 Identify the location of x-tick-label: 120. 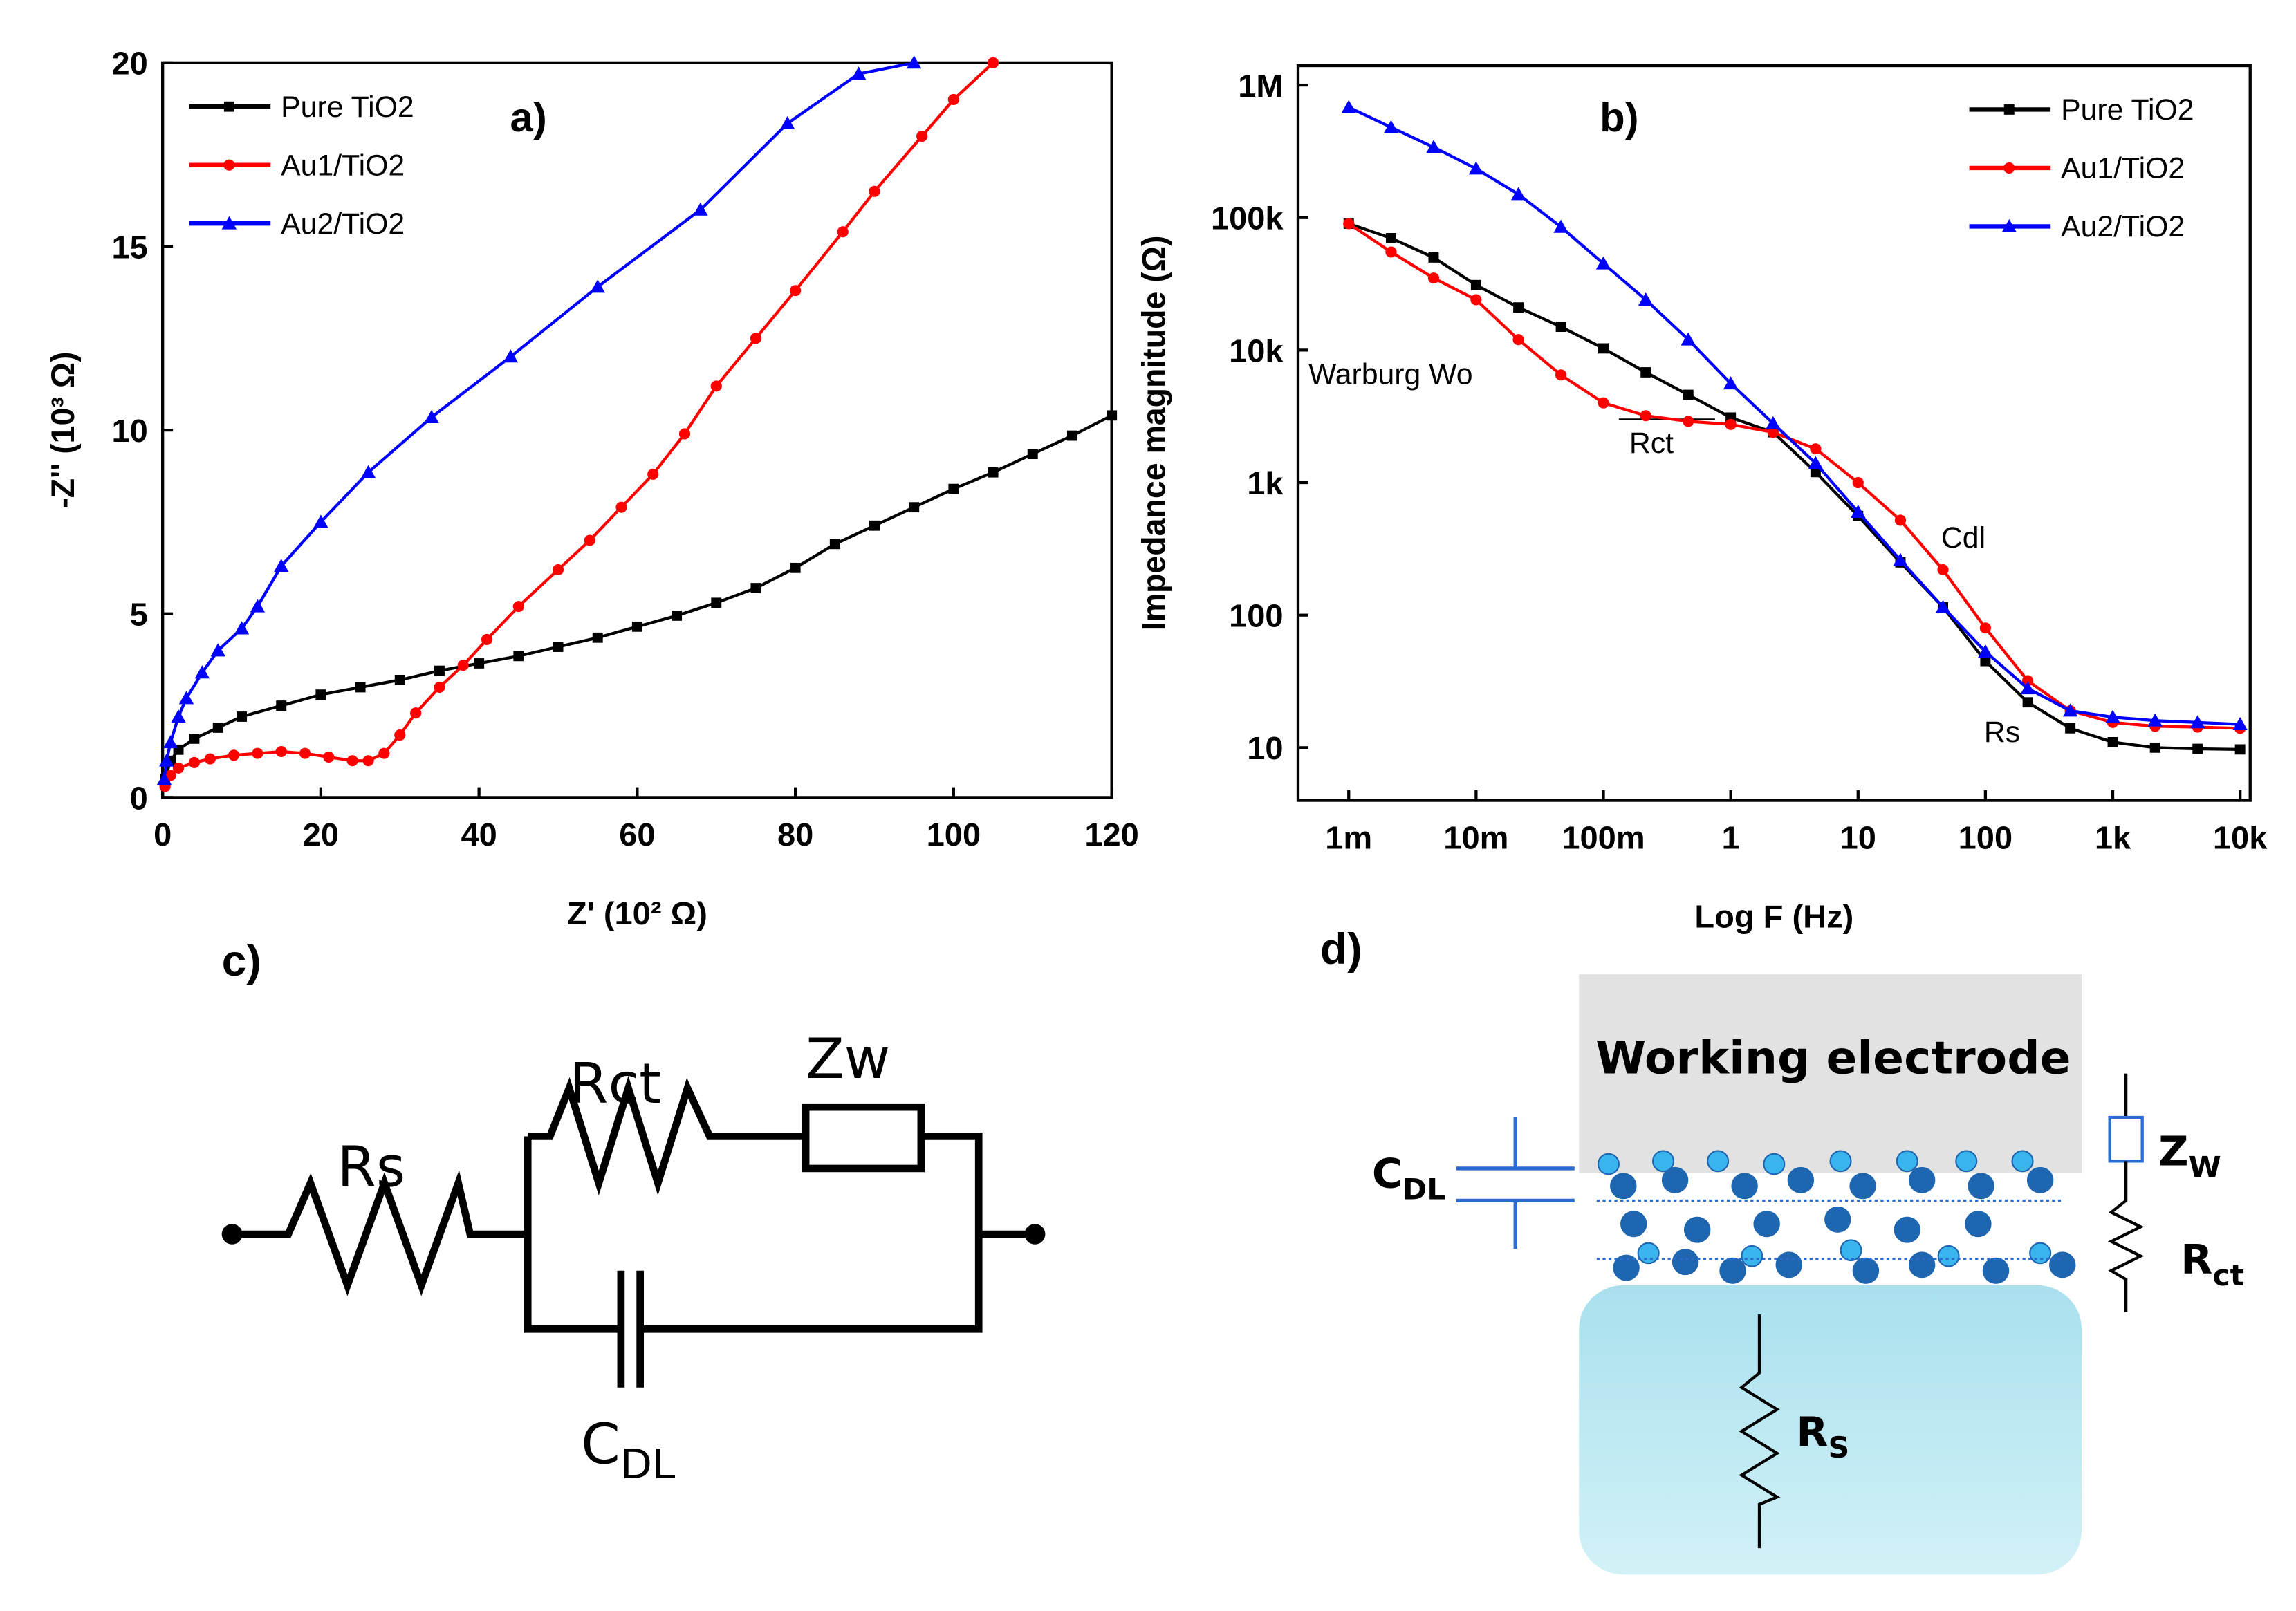
(1111, 835).